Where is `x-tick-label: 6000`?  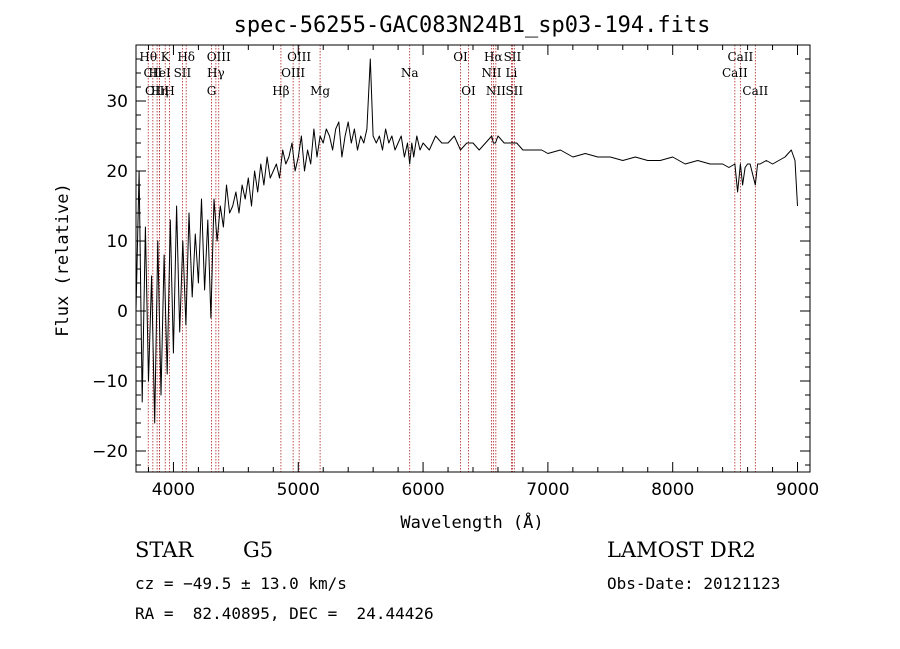 x-tick-label: 6000 is located at coordinates (422, 490).